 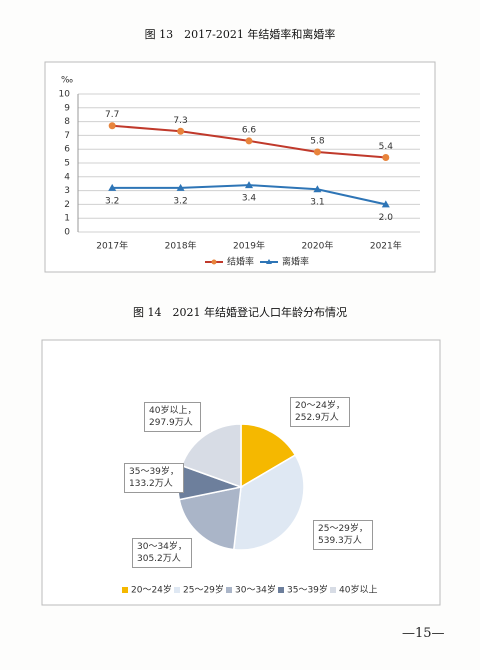 What do you see at coordinates (343, 535) in the screenshot?
I see `pie-callout: 25～29岁， 539.3万人` at bounding box center [343, 535].